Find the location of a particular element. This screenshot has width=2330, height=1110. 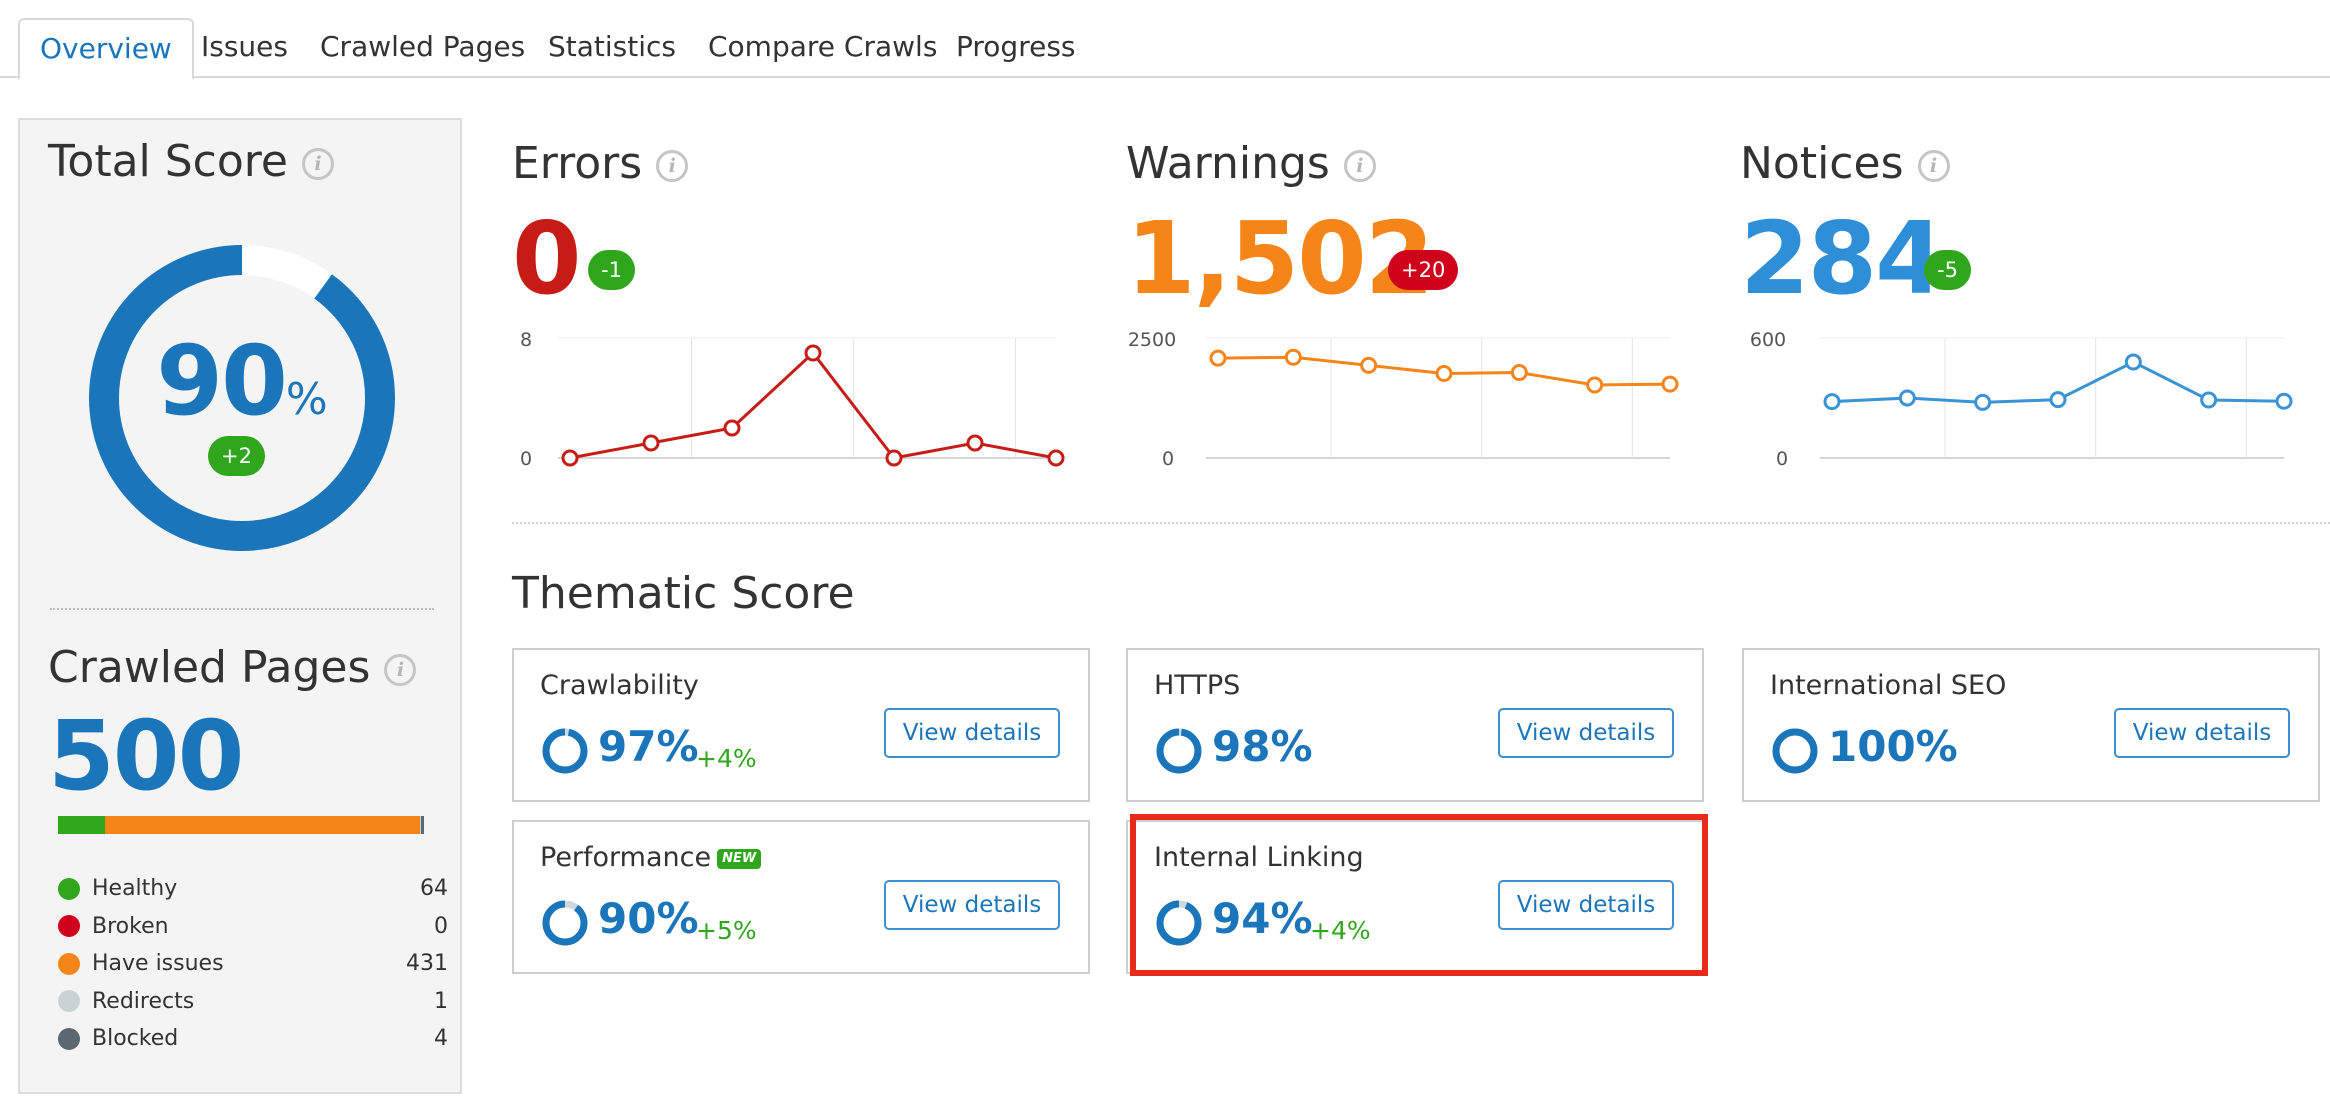

card-title: HTTPS is located at coordinates (1197, 685).